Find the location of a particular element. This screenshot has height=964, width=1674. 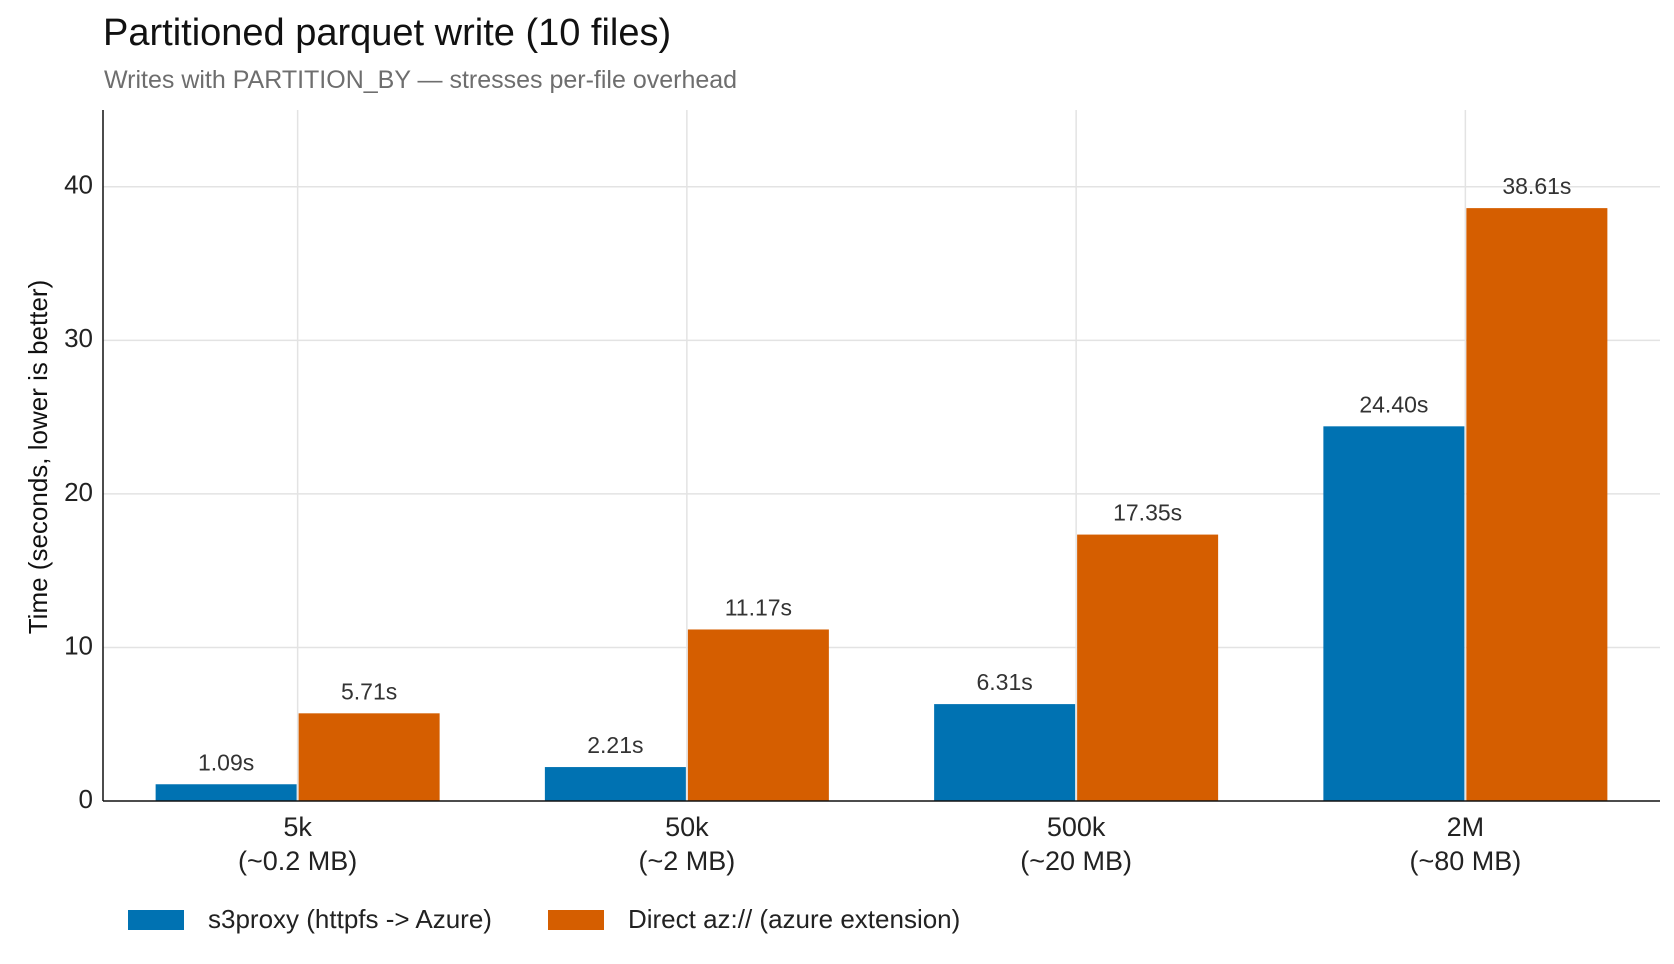

legend-item-s3proxy: s3proxy (httpfs -> Azure) is located at coordinates (310, 919).